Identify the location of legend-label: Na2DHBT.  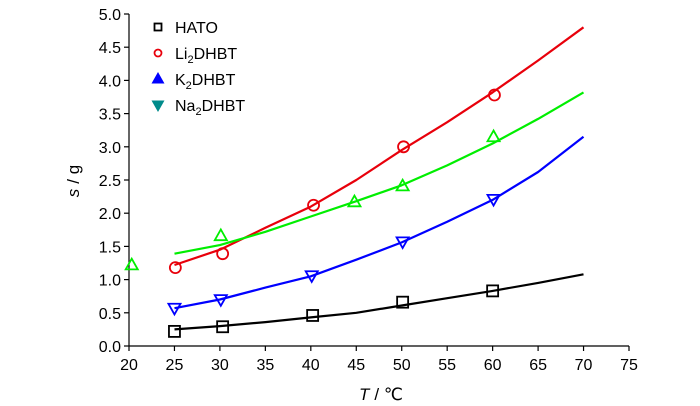
(210, 108).